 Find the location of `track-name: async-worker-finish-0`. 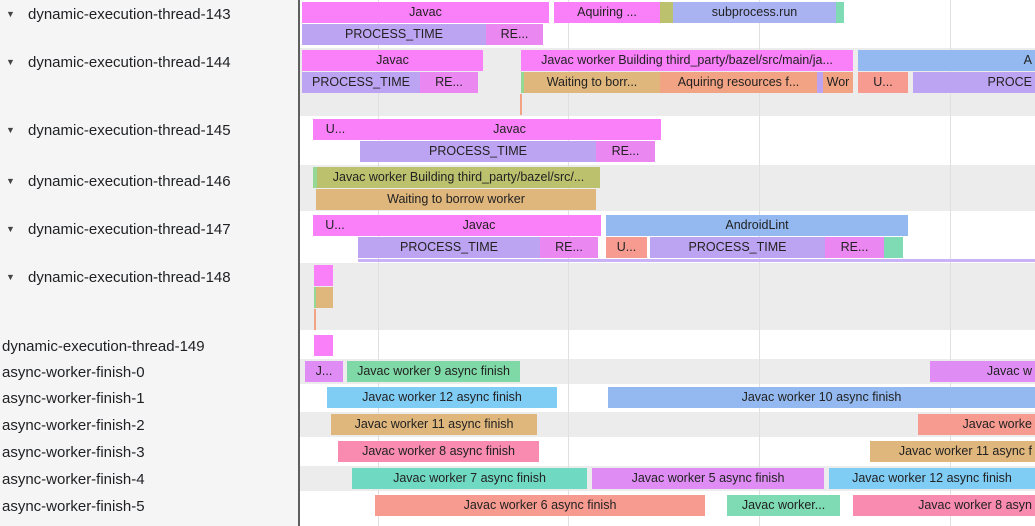

track-name: async-worker-finish-0 is located at coordinates (73, 372).